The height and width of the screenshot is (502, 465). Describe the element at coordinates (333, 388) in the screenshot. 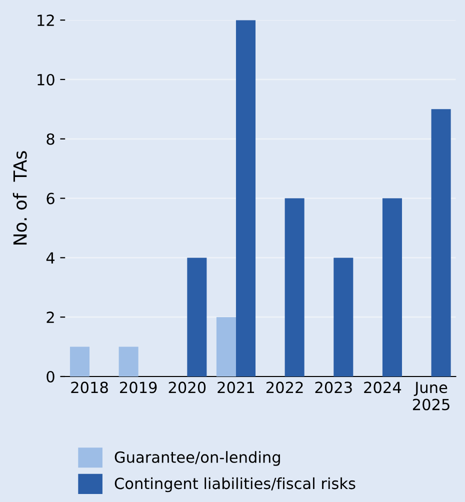

I see `x-tick-label: 2023` at that location.